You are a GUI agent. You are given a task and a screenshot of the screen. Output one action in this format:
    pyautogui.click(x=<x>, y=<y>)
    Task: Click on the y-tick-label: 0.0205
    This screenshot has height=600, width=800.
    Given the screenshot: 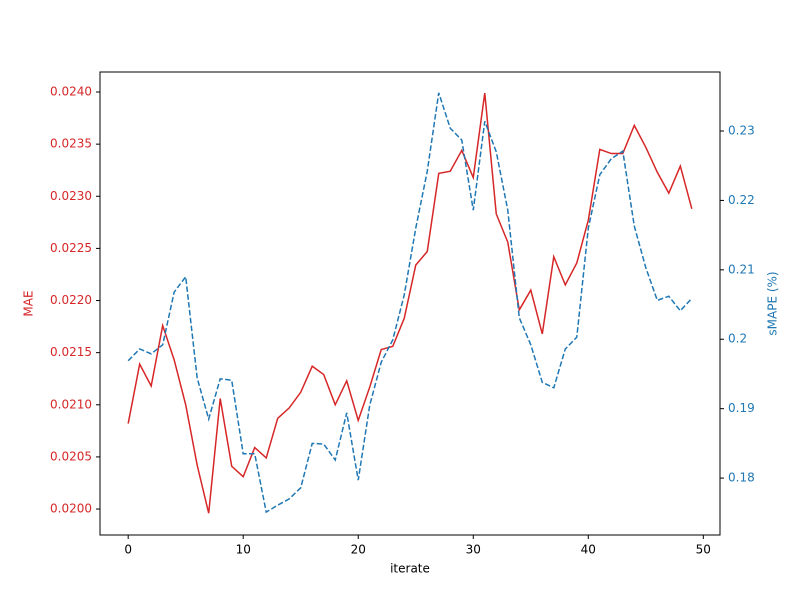 What is the action you would take?
    pyautogui.click(x=71, y=456)
    